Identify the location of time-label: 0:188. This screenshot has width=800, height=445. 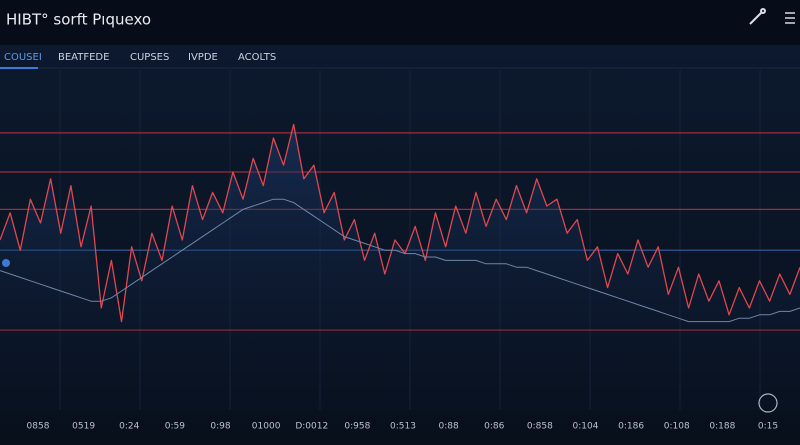
(722, 427).